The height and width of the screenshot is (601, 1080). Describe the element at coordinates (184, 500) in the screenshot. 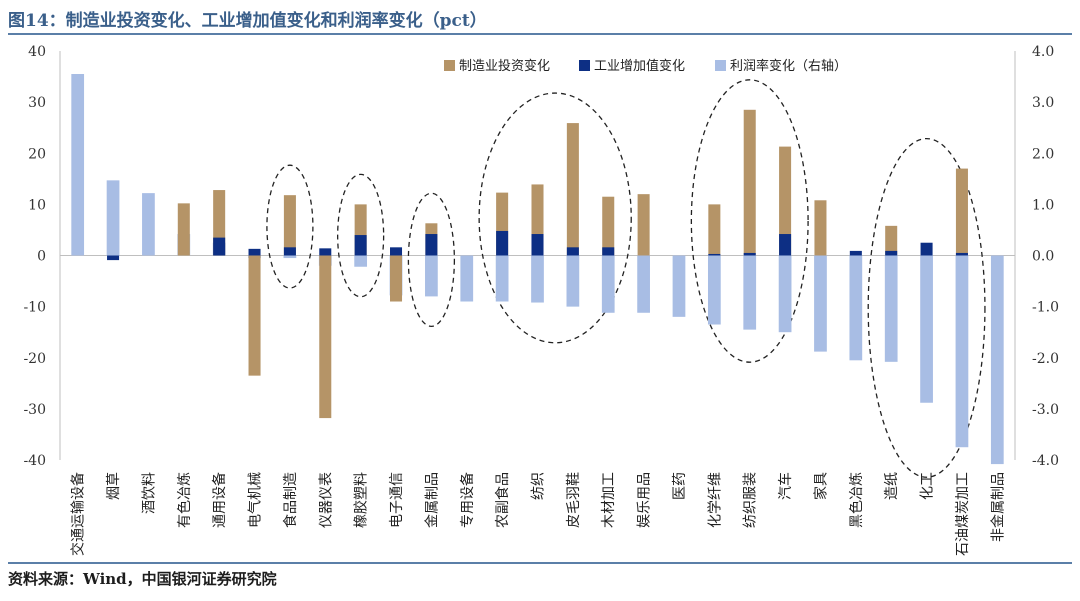

I see `category-label: 有色冶炼` at that location.